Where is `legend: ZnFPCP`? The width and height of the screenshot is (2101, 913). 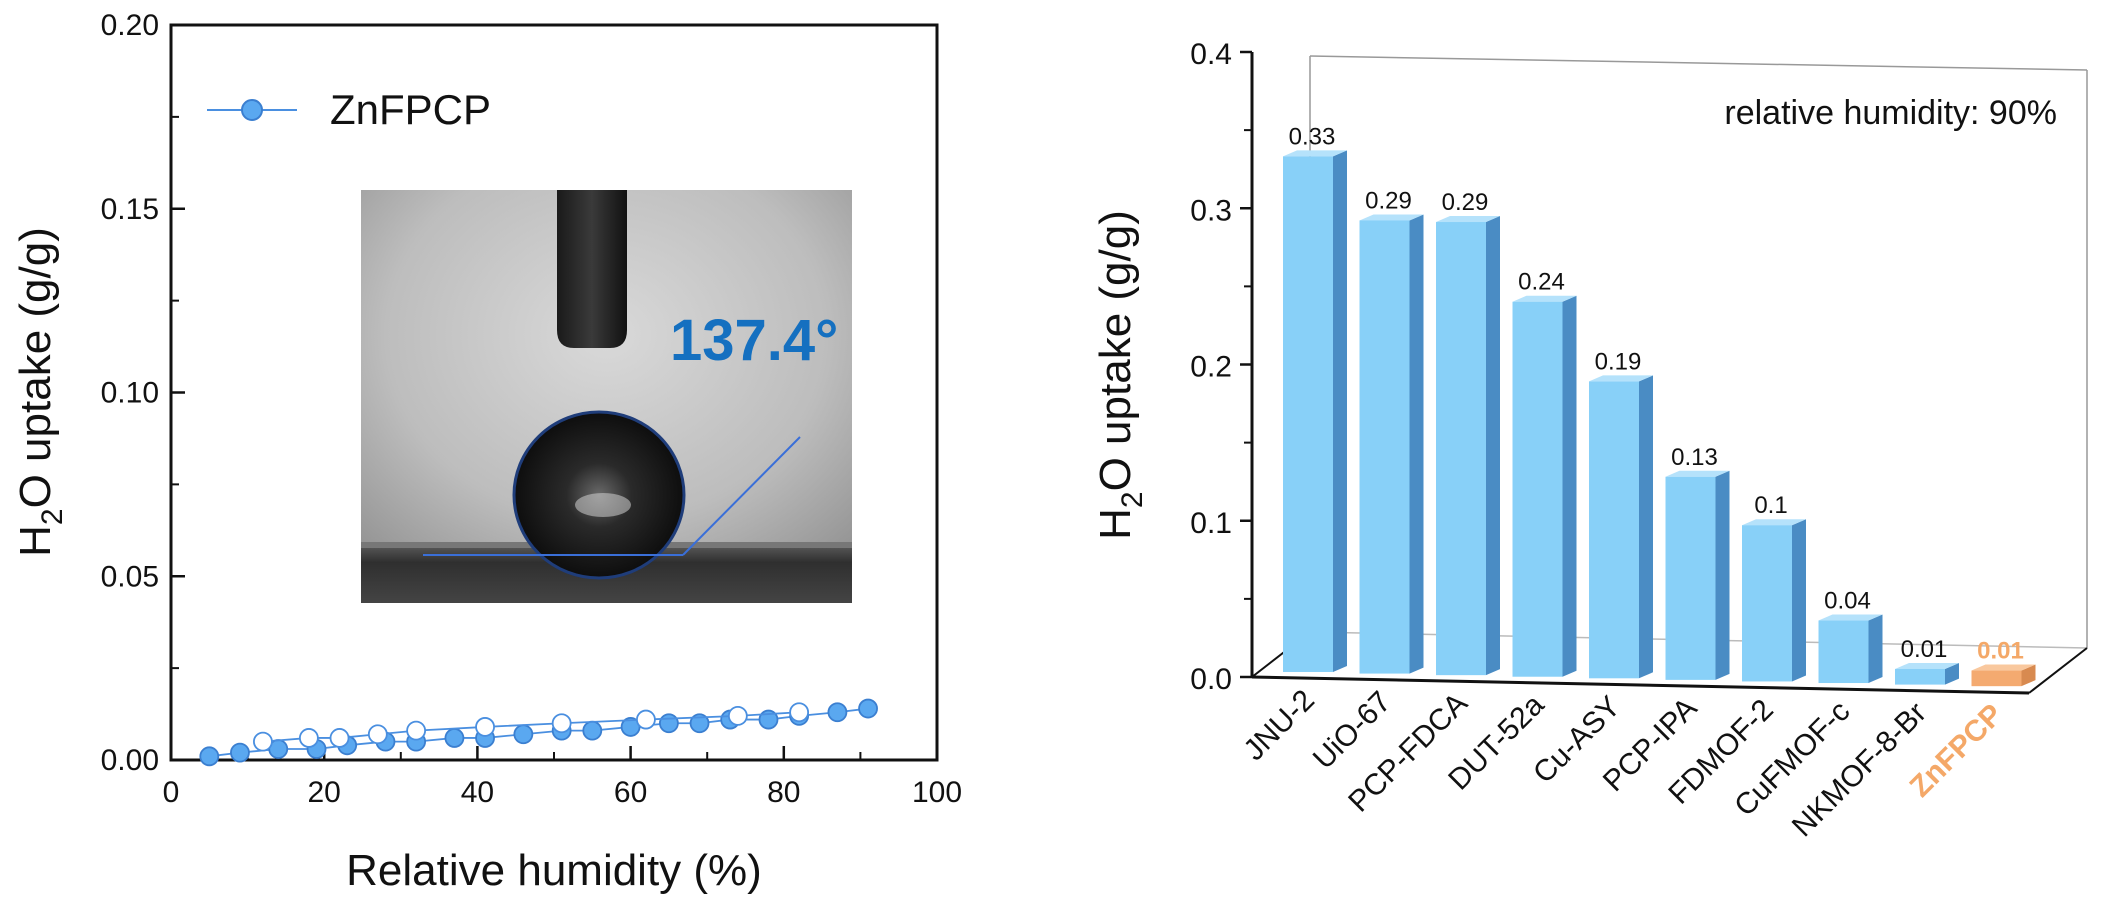
legend: ZnFPCP is located at coordinates (349, 109).